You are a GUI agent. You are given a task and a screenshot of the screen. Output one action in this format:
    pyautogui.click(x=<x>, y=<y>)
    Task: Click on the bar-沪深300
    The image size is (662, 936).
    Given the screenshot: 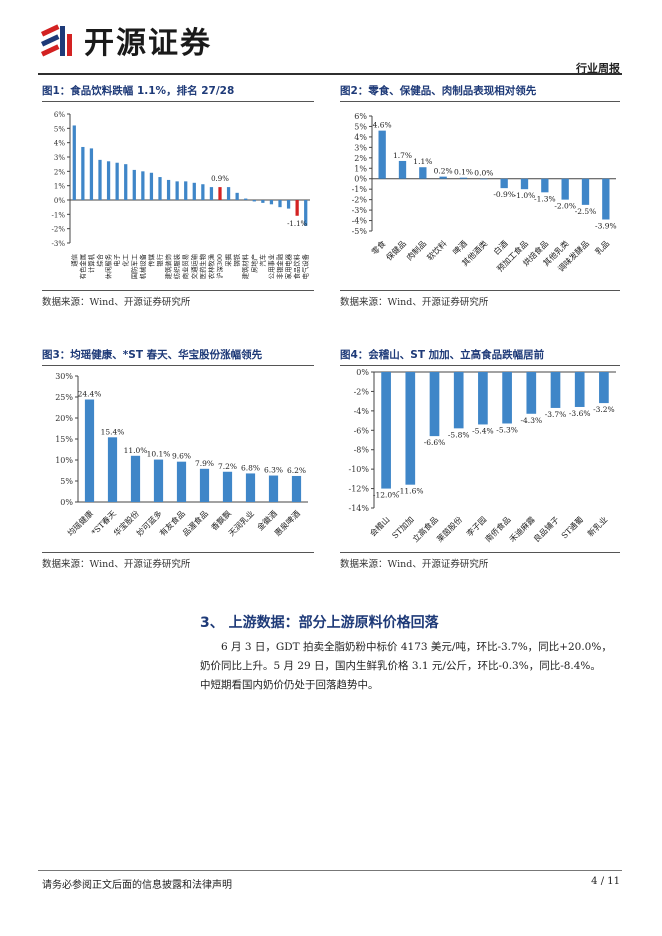 What is the action you would take?
    pyautogui.click(x=220, y=193)
    